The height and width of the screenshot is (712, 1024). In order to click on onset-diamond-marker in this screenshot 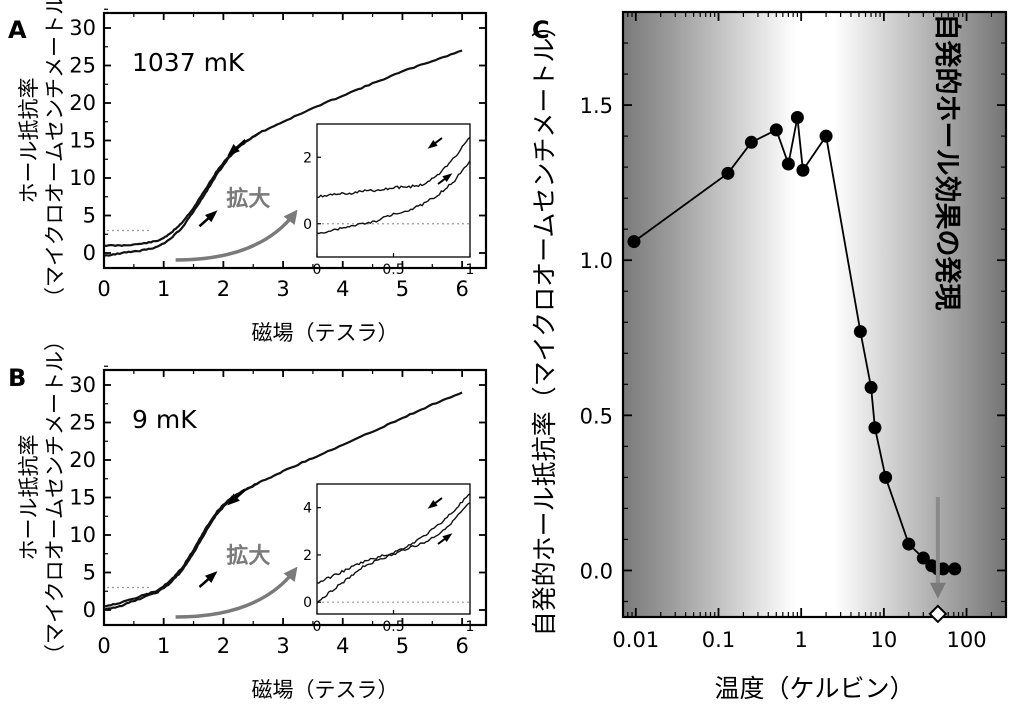, I will do `click(938, 614)`.